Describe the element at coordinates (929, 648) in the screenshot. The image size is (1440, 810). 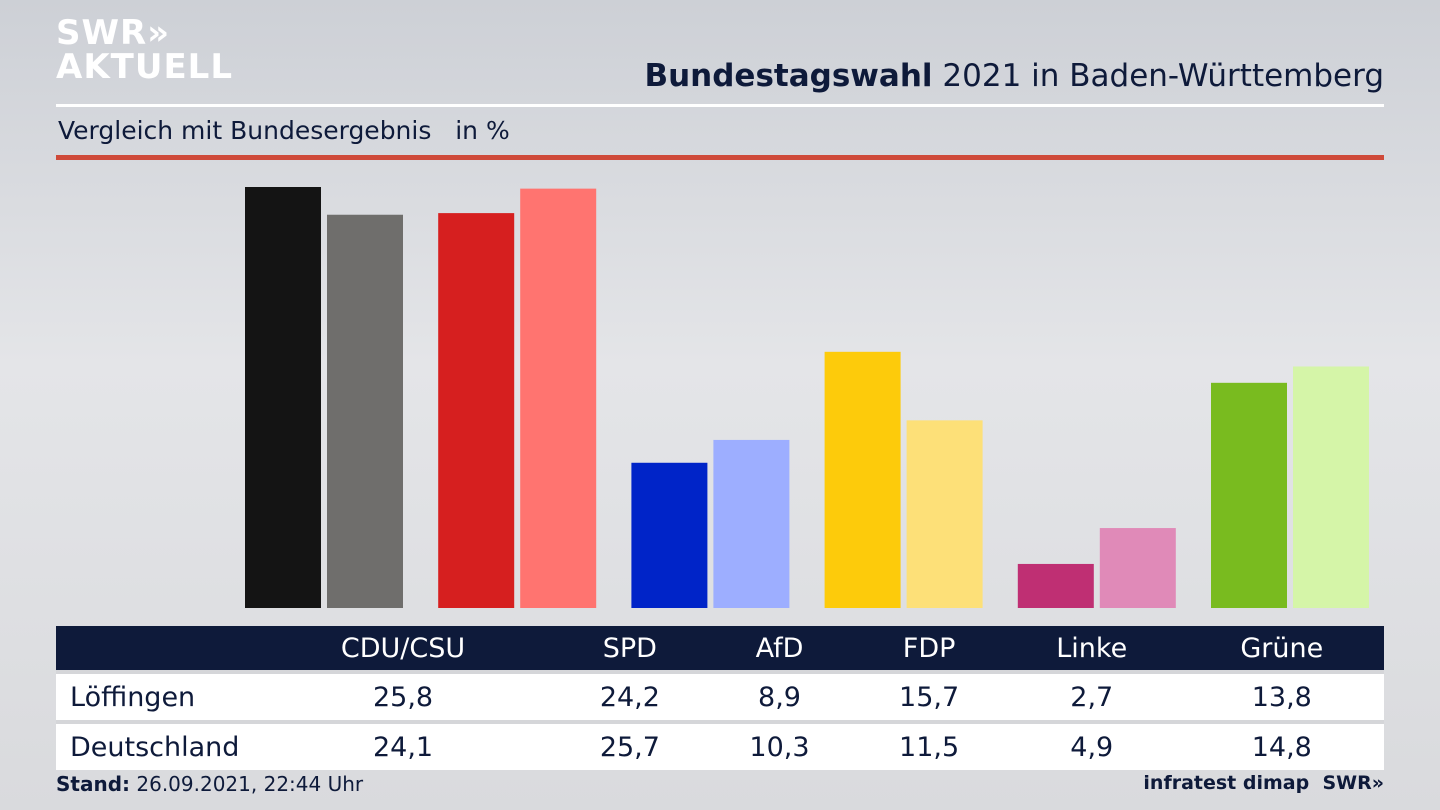
I see `column-header: FDP` at that location.